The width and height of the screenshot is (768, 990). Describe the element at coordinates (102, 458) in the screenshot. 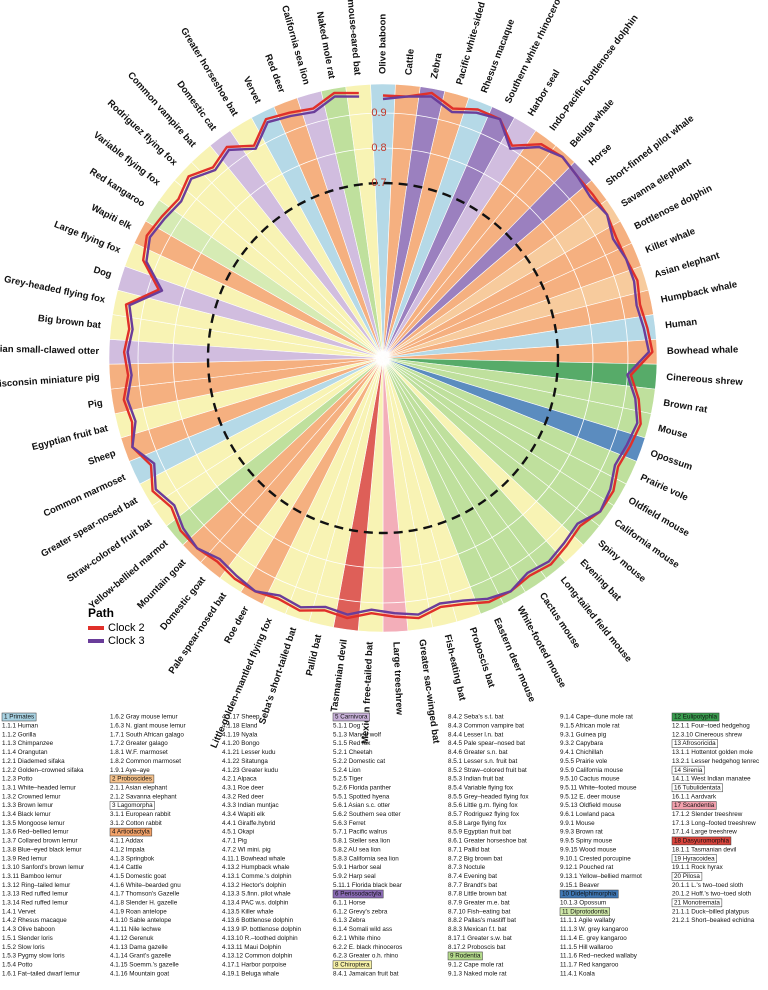

I see `species-label: Sheep` at that location.